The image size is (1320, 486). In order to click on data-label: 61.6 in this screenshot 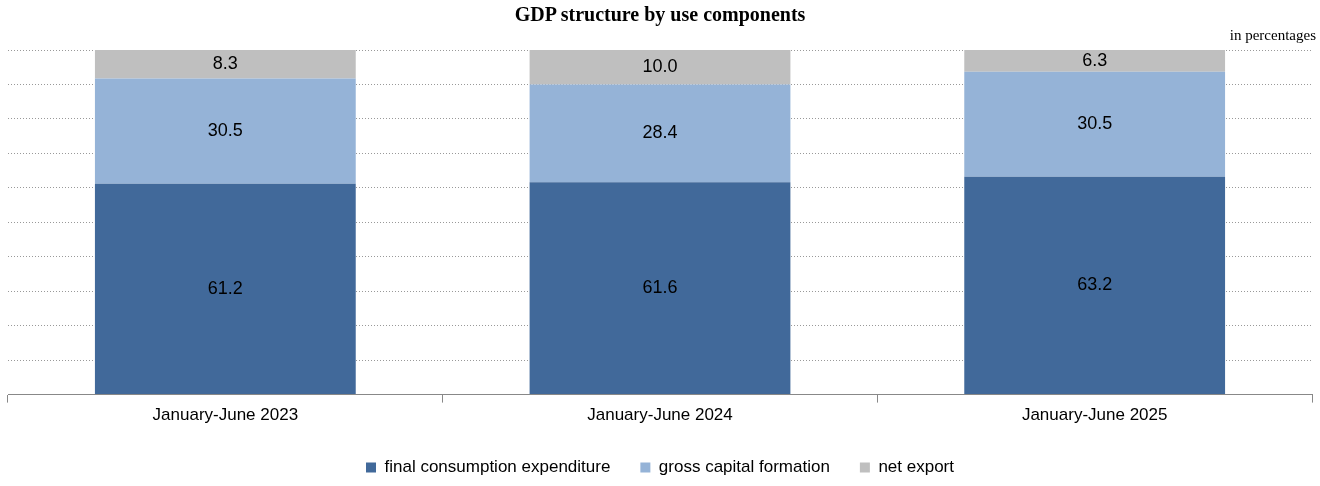, I will do `click(660, 287)`.